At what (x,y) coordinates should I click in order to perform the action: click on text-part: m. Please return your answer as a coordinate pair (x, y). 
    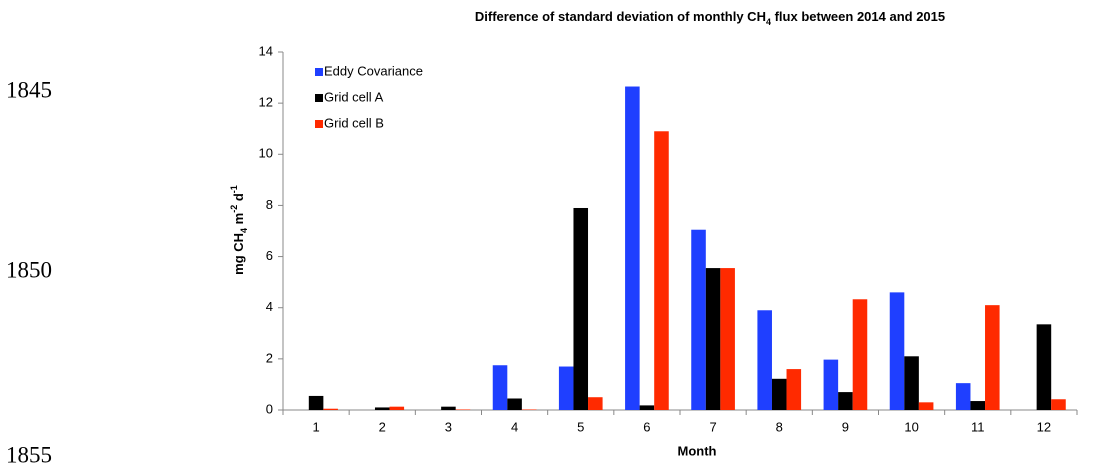
    Looking at the image, I should click on (238, 220).